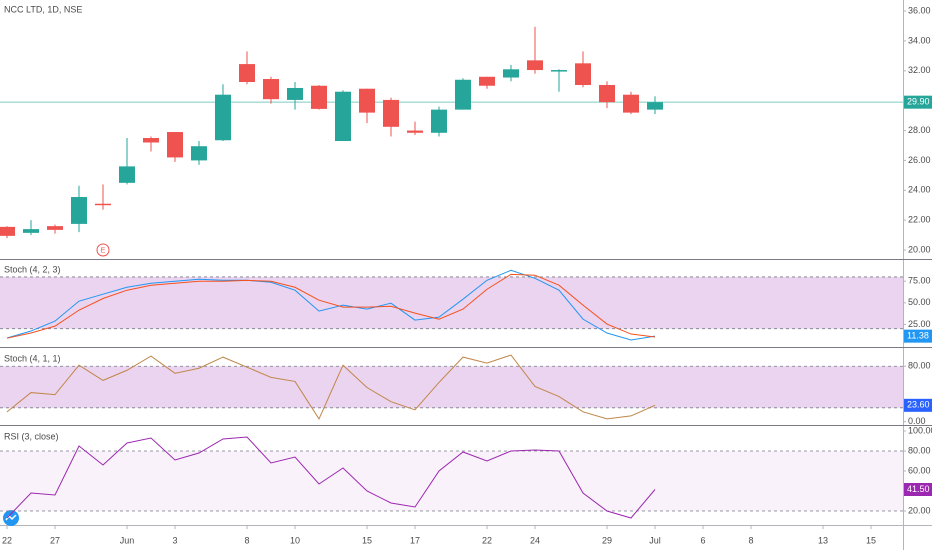 The width and height of the screenshot is (932, 550). Describe the element at coordinates (919, 220) in the screenshot. I see `y-tick-label: 22.00` at that location.